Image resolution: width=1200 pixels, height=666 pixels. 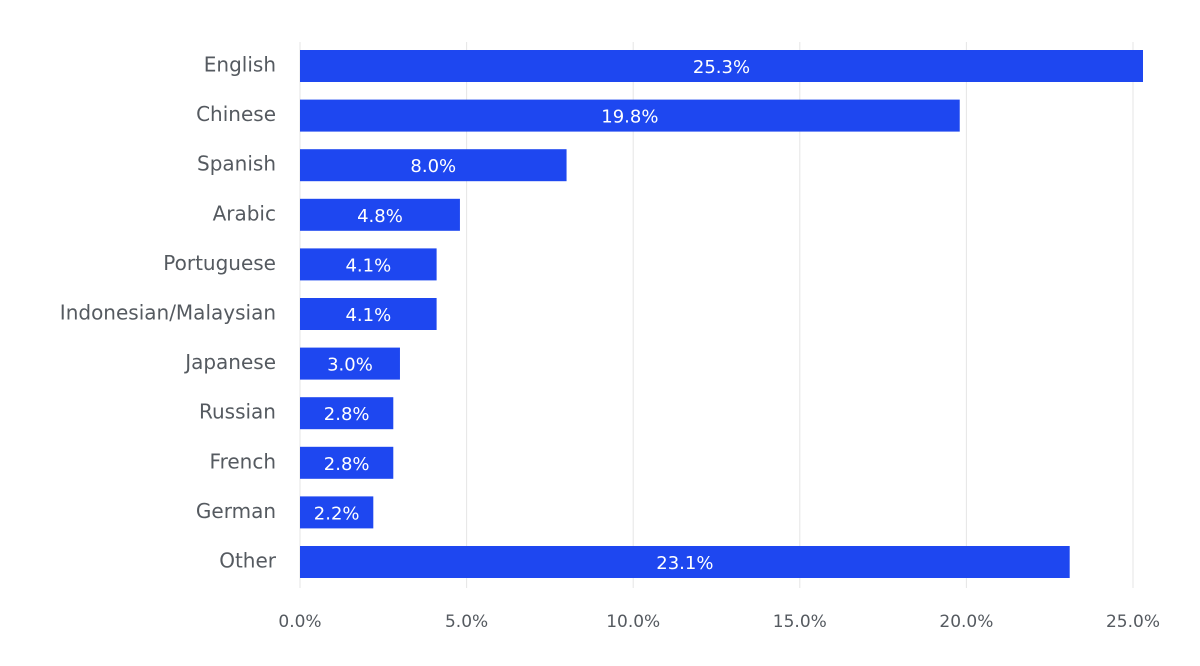 I want to click on x-tick-label: 25.0%, so click(x=1133, y=622).